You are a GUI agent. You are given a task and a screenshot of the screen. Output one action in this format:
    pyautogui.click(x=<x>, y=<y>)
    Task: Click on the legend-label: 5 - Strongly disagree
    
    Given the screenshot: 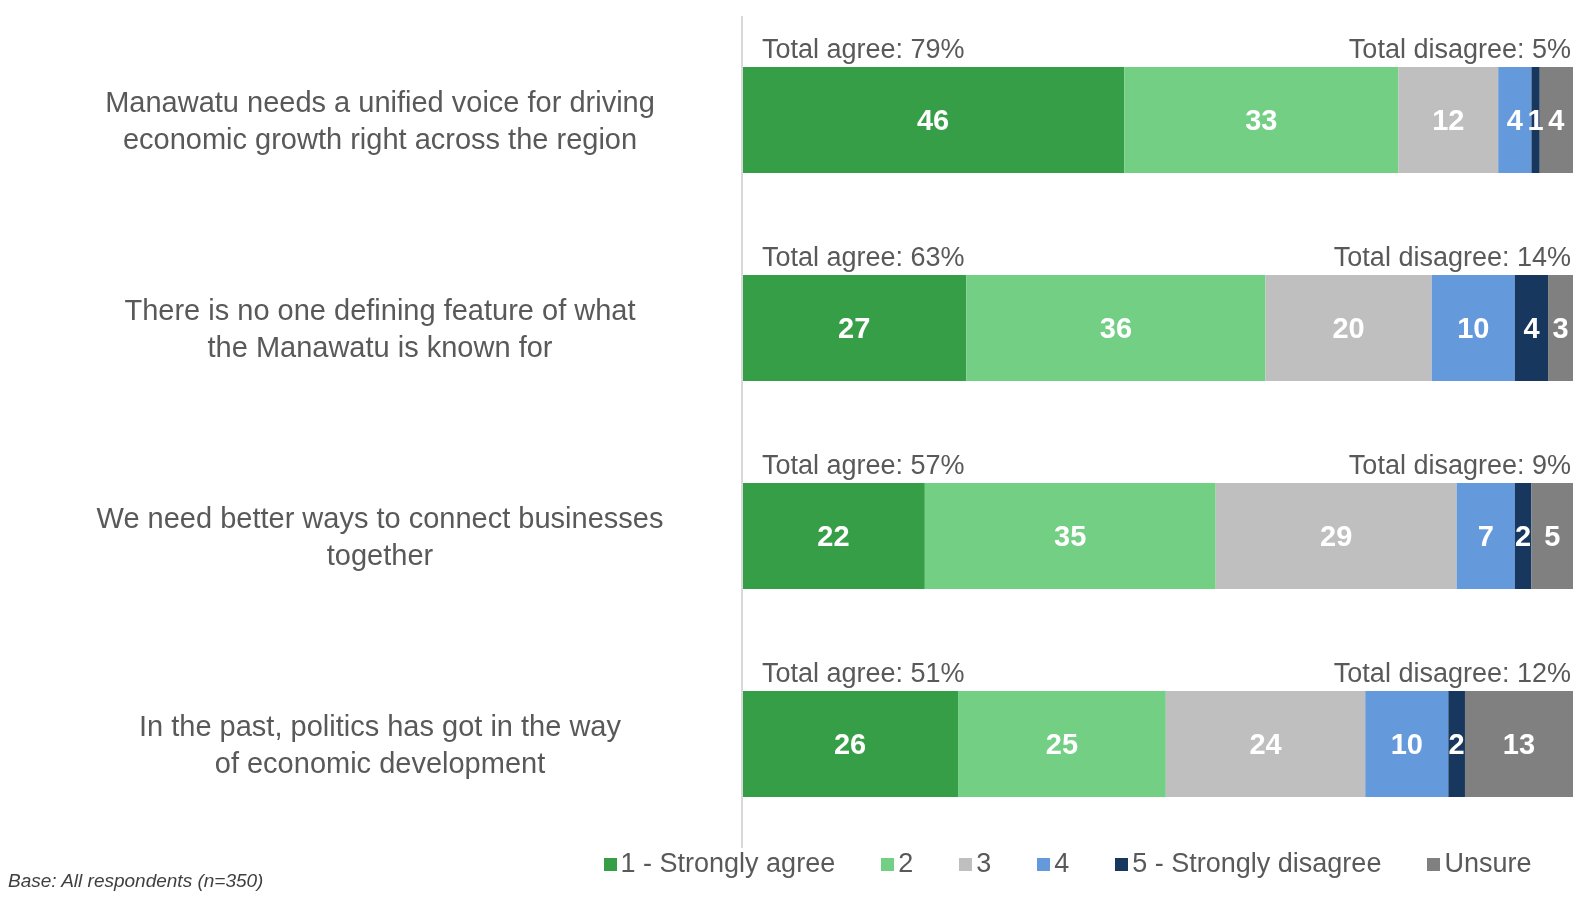 What is the action you would take?
    pyautogui.click(x=1257, y=863)
    